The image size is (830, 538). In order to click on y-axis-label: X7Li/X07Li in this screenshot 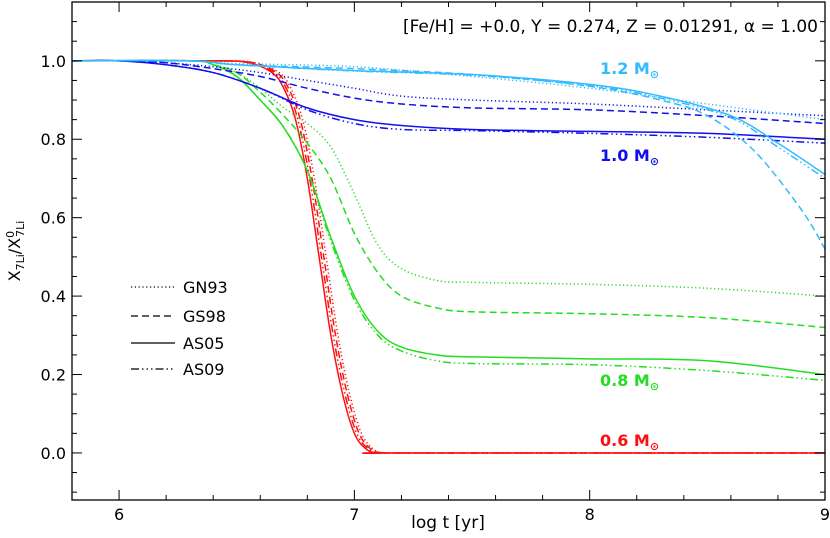, I will do `click(15, 251)`.